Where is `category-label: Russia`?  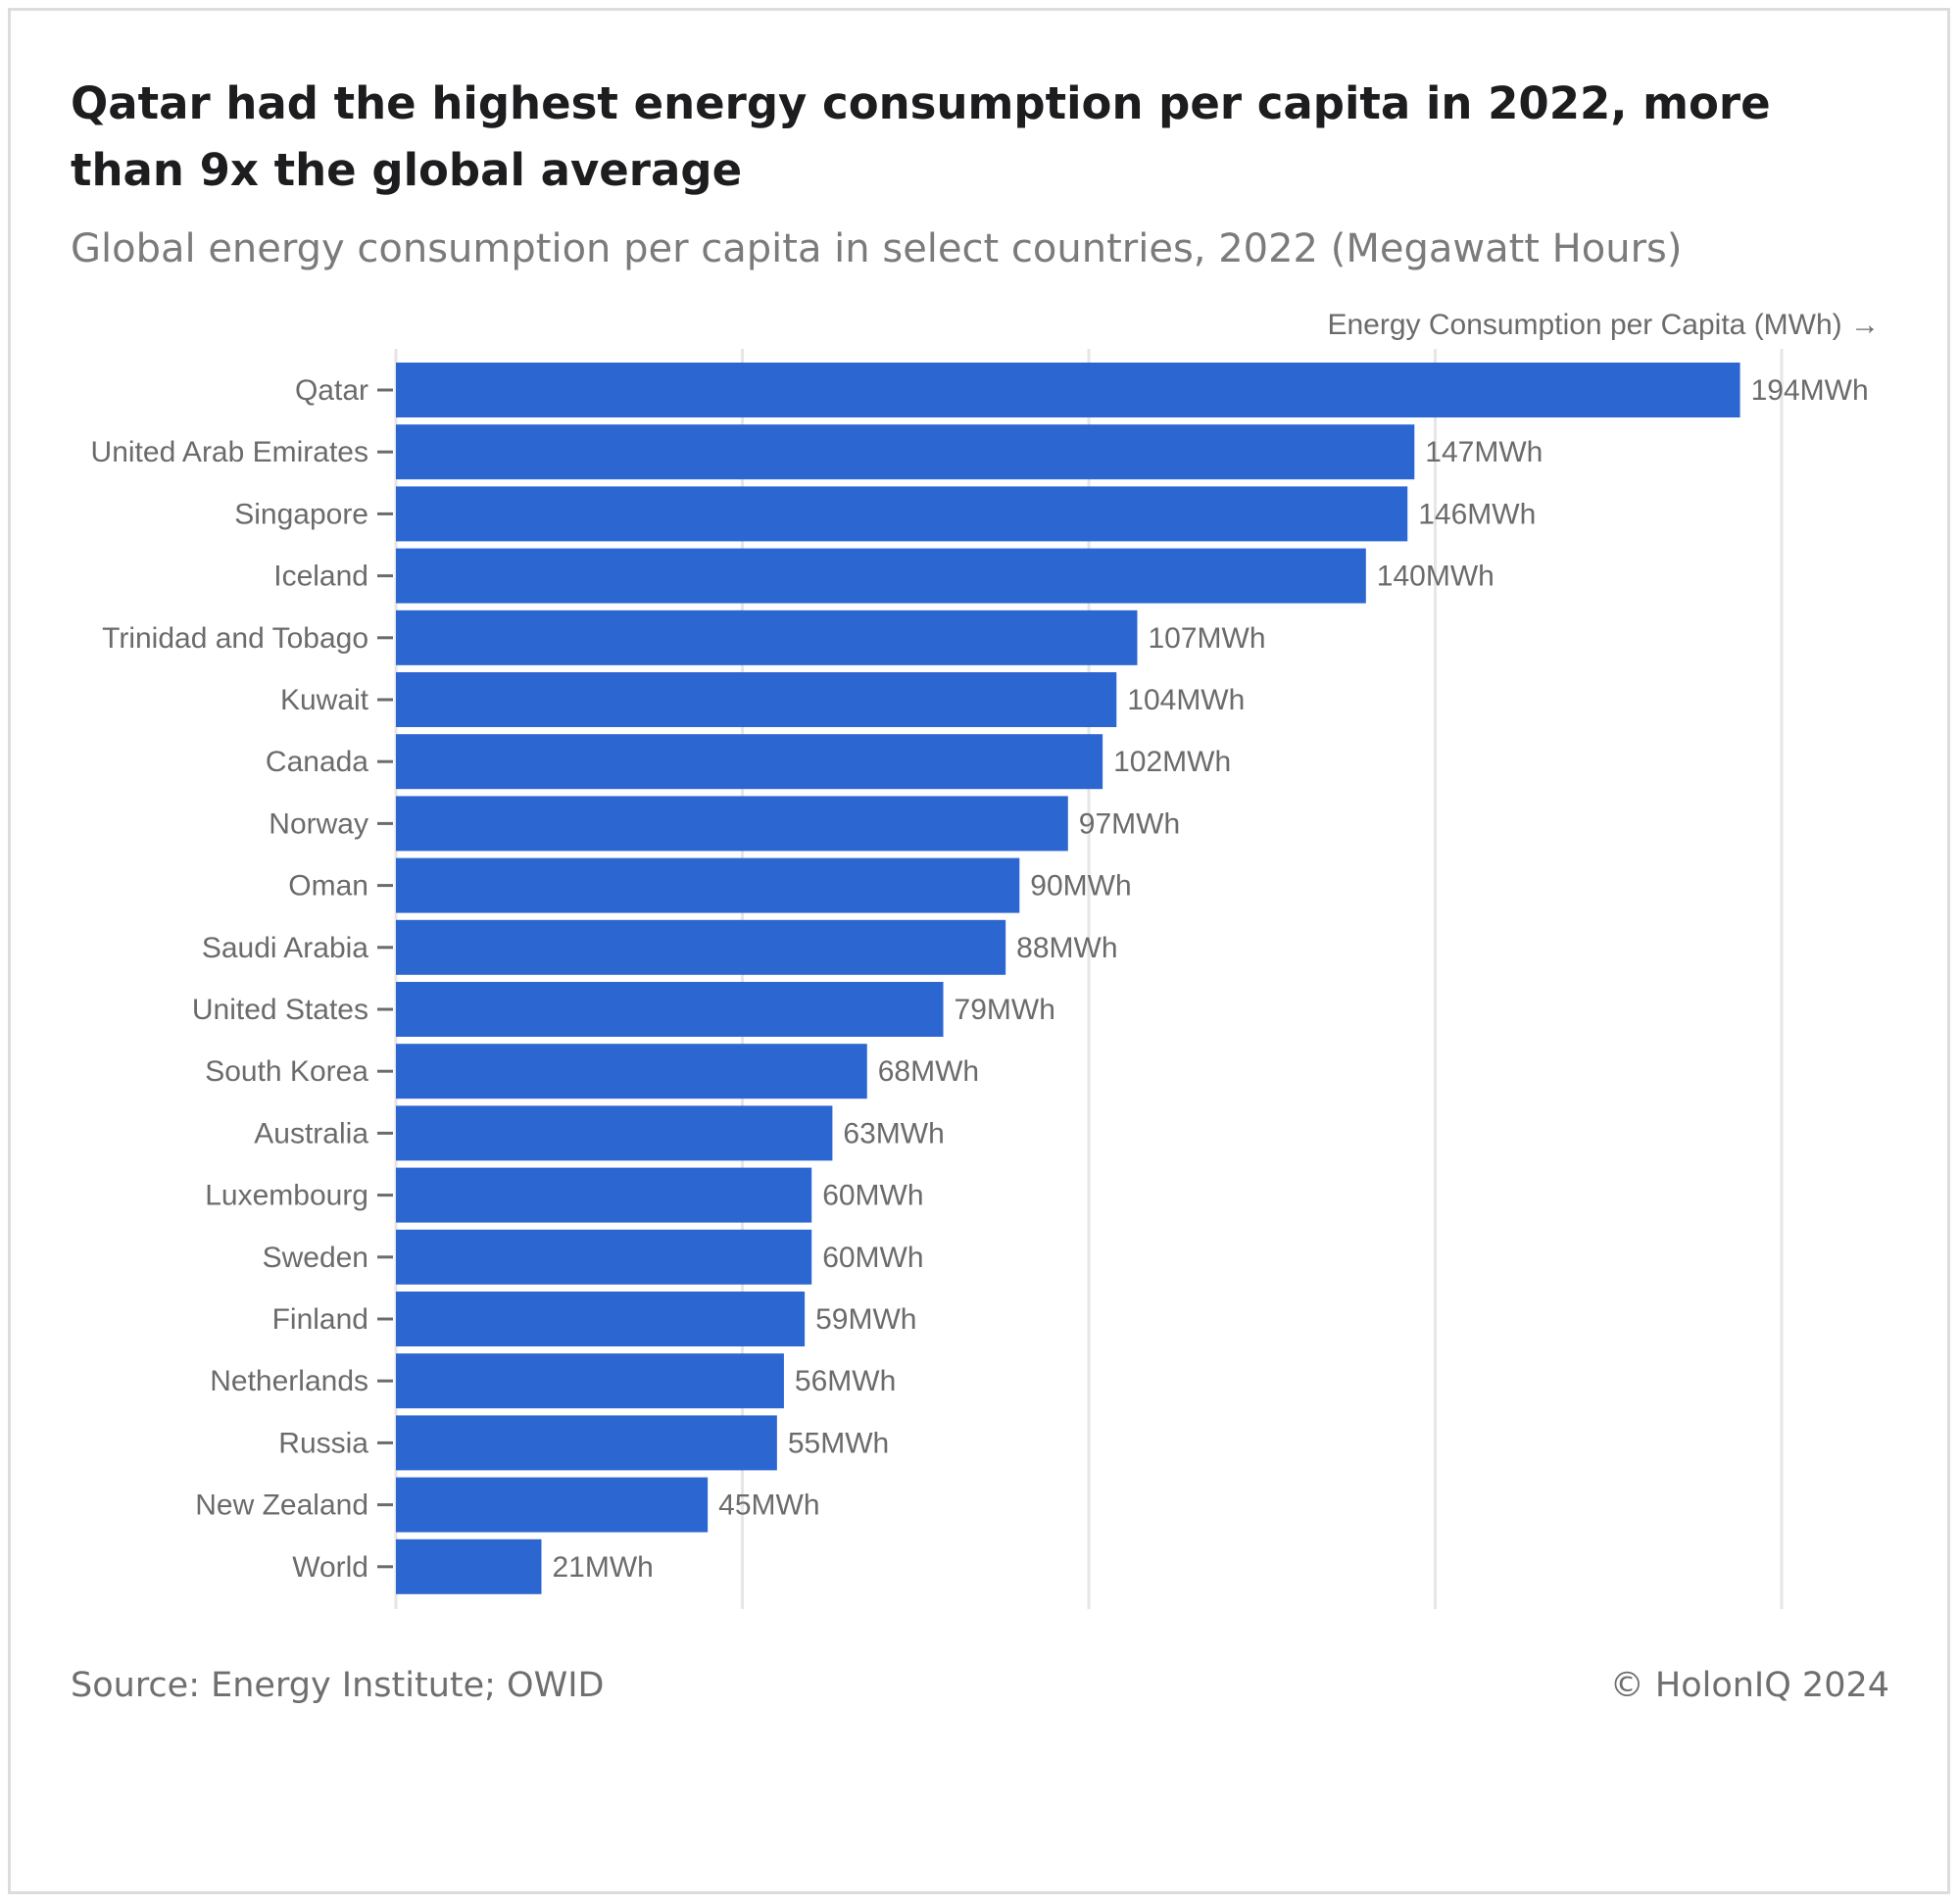 category-label: Russia is located at coordinates (323, 1443).